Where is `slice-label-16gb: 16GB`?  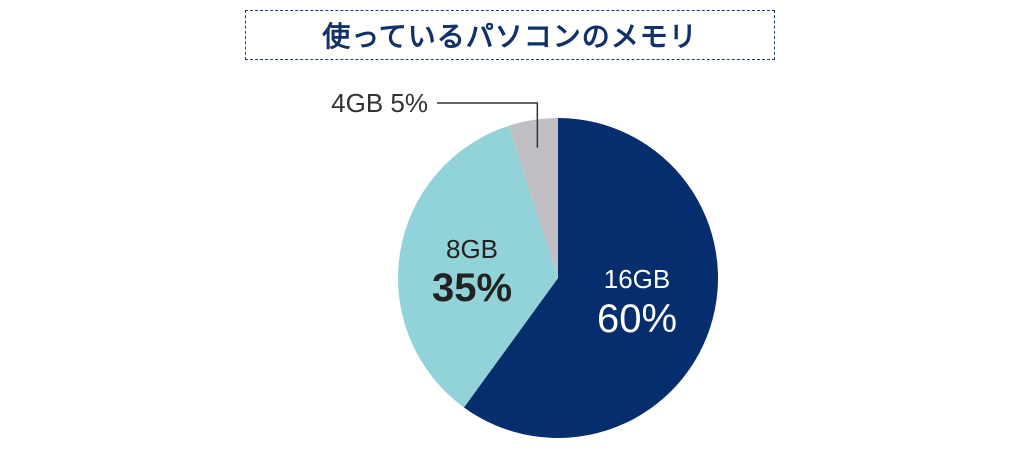 slice-label-16gb: 16GB is located at coordinates (637, 279).